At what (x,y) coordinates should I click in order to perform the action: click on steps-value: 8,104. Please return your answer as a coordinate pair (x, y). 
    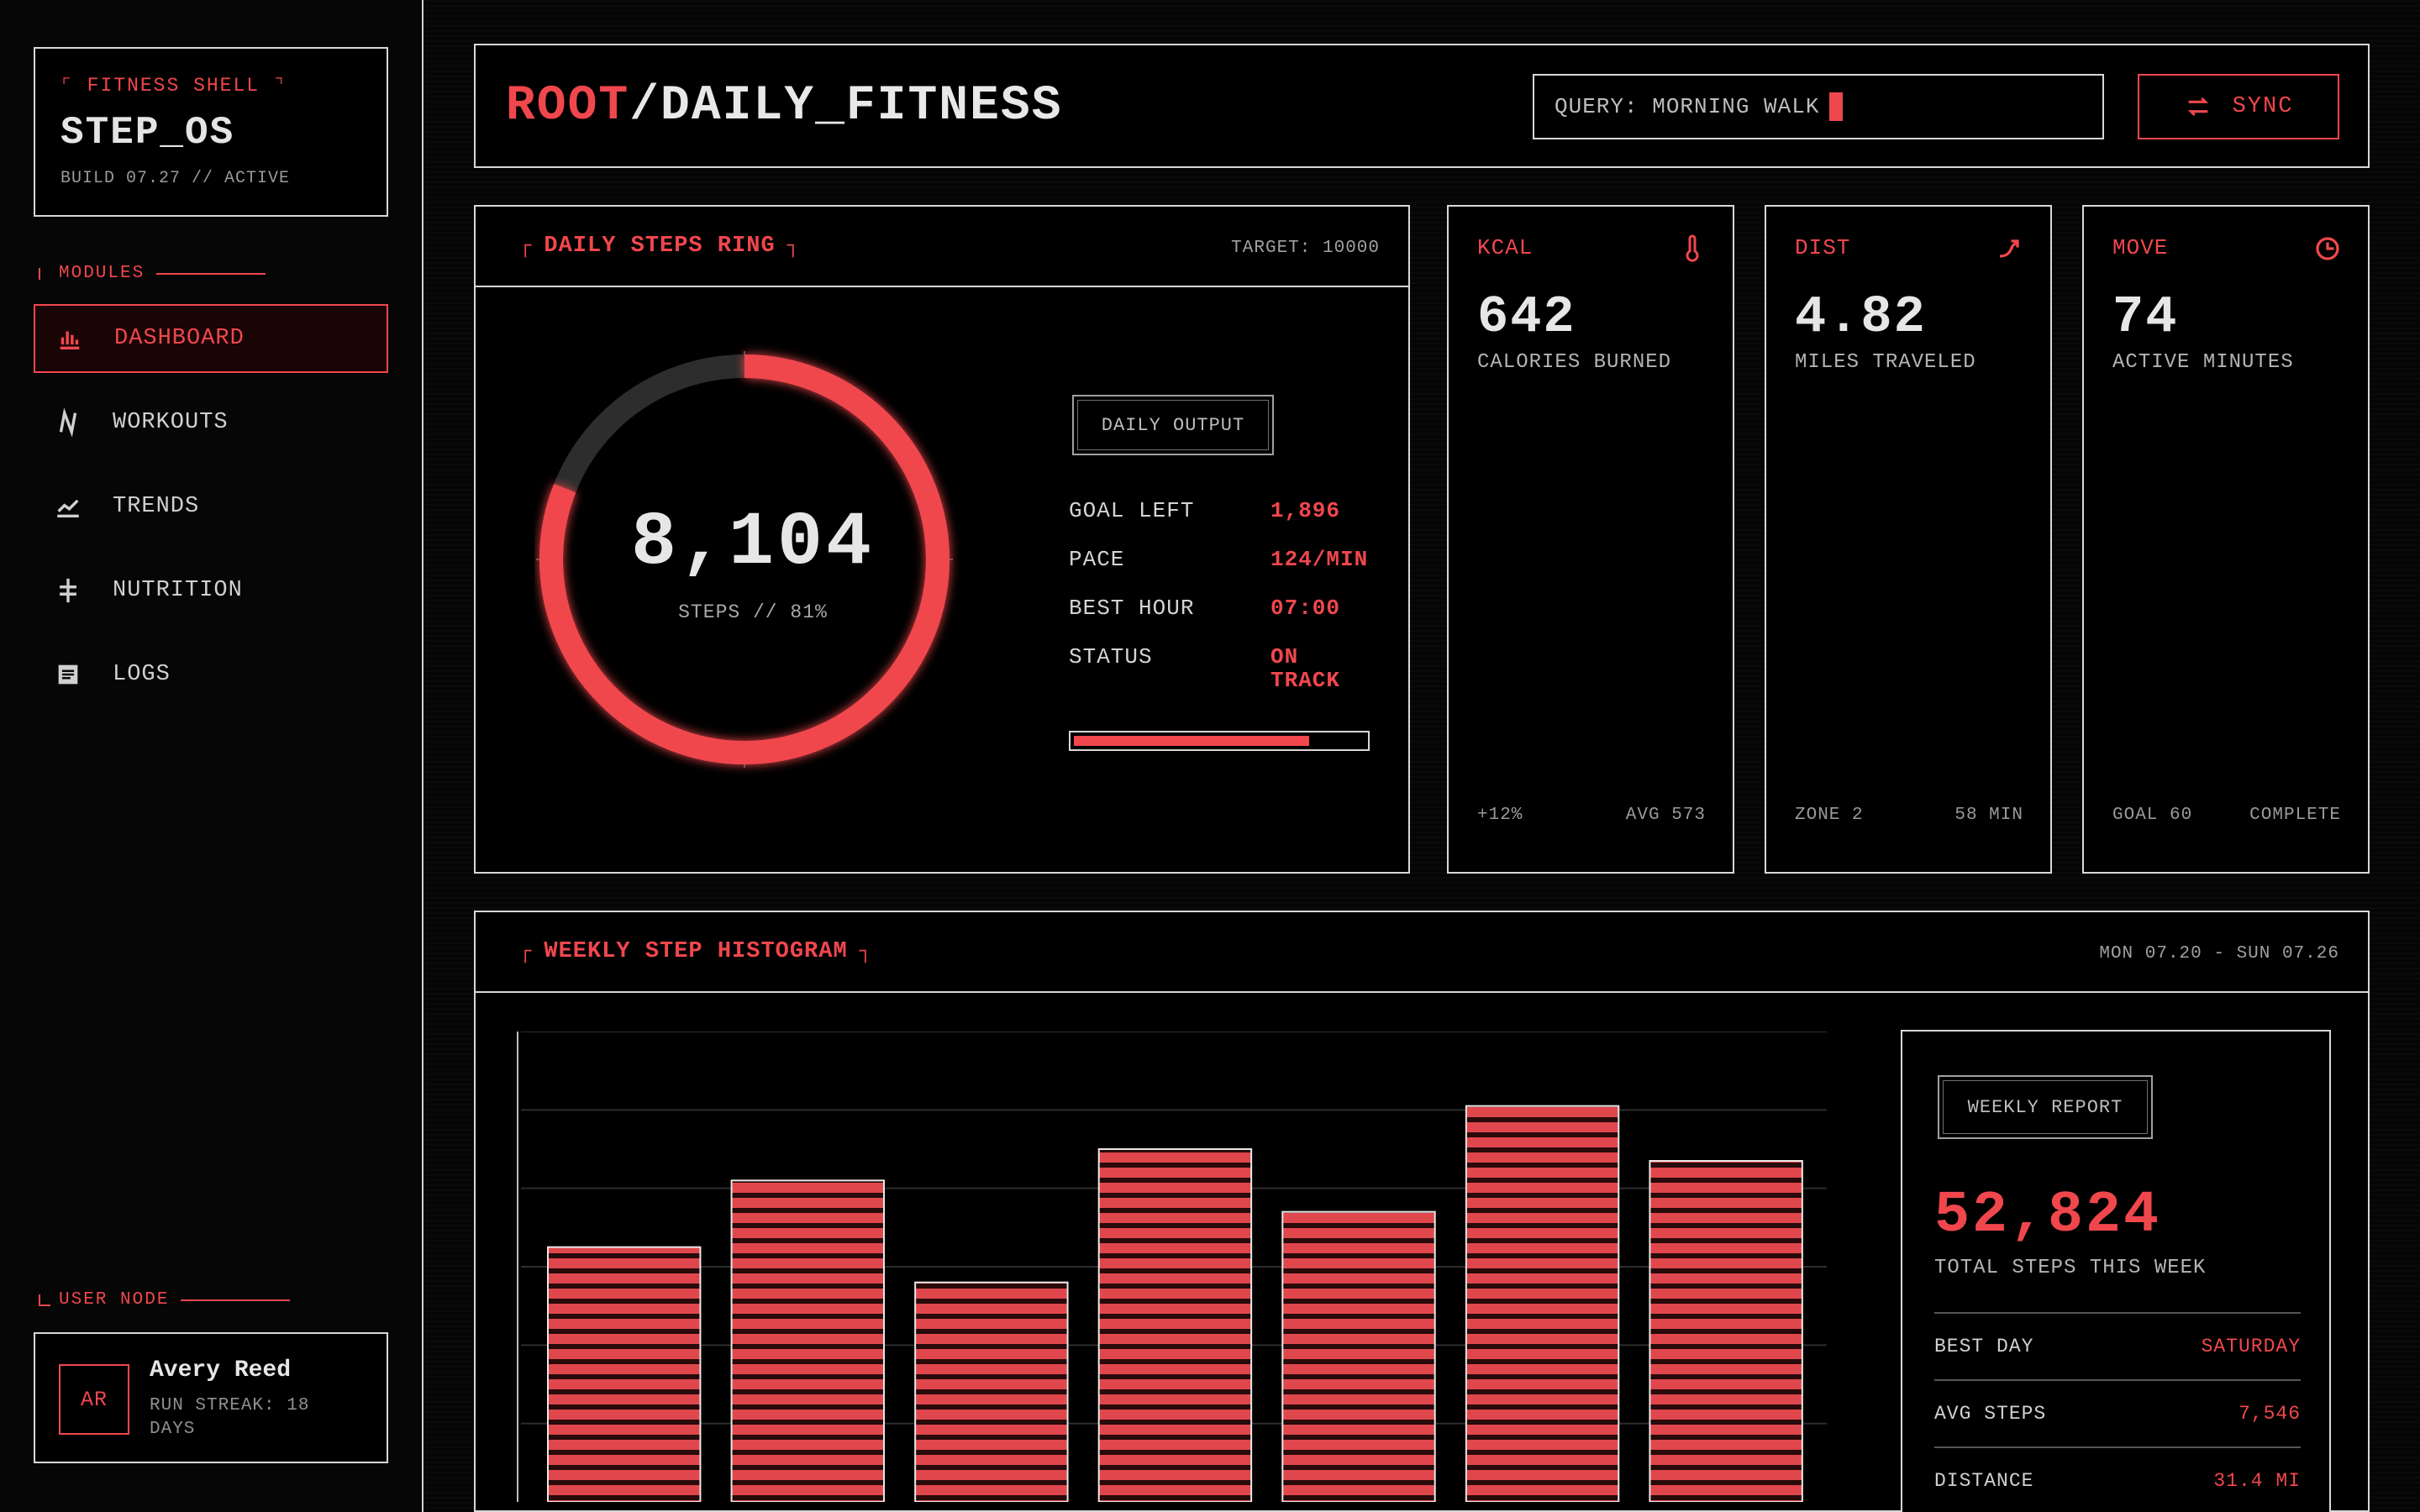
    Looking at the image, I should click on (753, 543).